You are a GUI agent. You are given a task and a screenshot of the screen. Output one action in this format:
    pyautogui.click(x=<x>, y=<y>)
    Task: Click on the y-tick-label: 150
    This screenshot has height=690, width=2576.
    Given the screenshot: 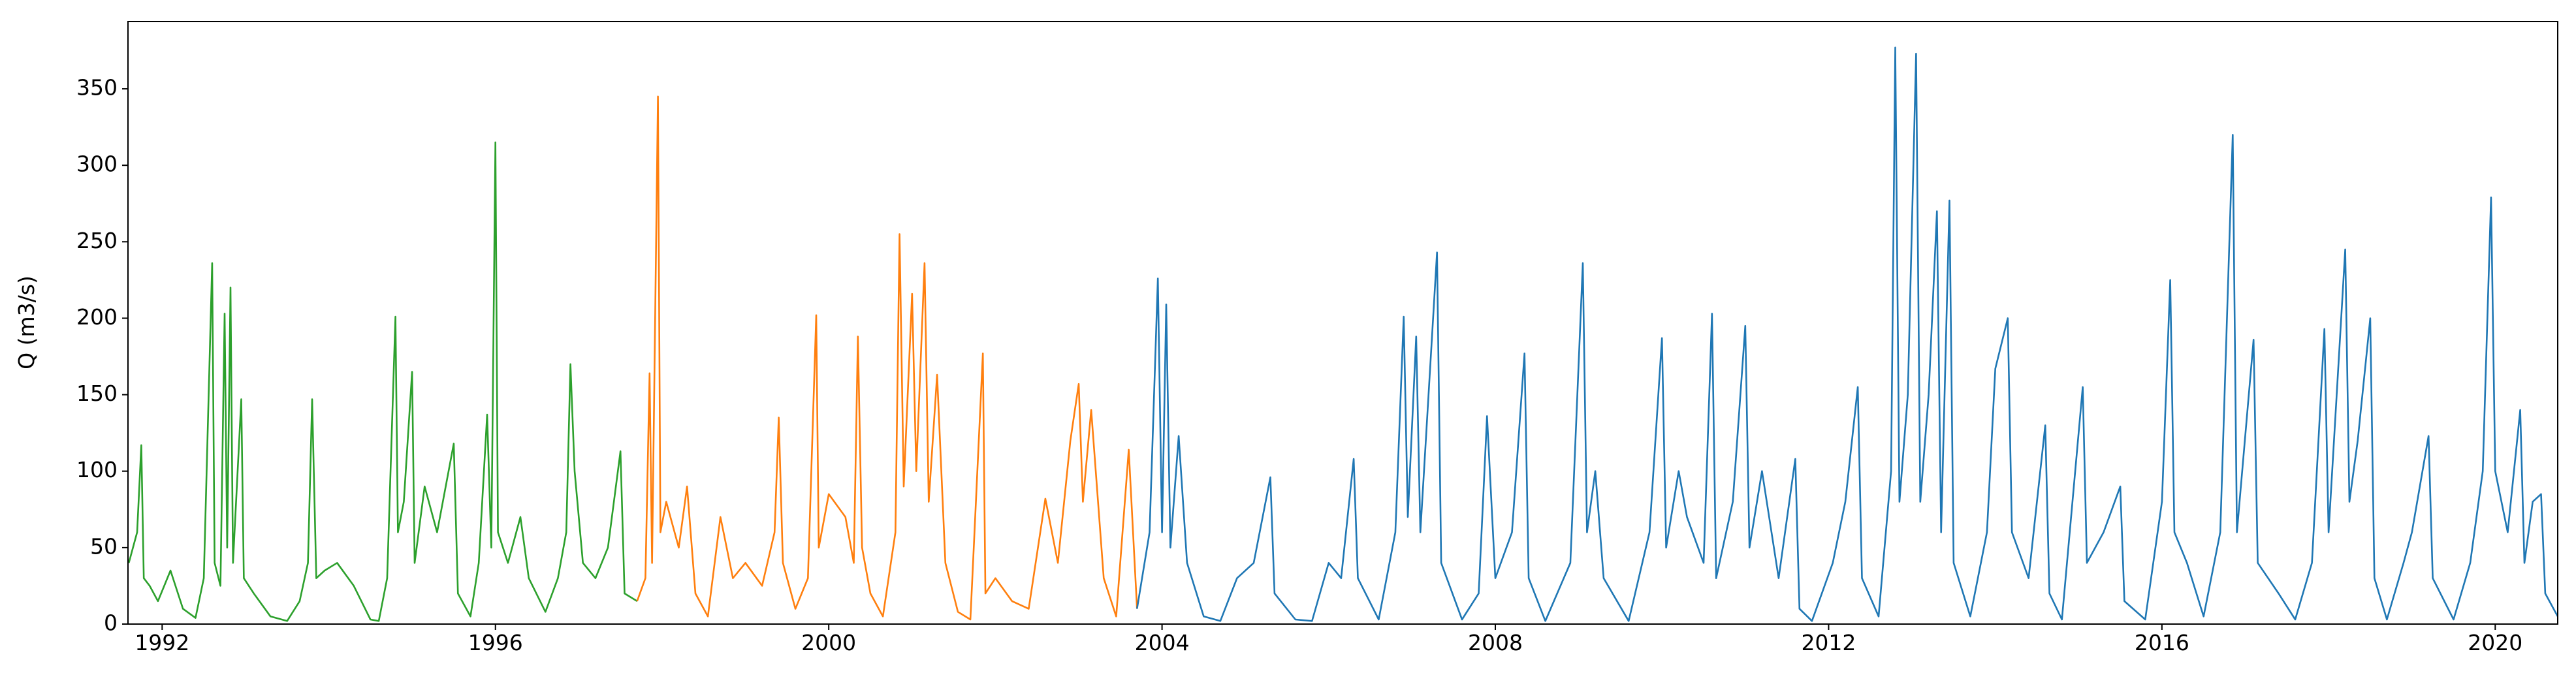 What is the action you would take?
    pyautogui.click(x=97, y=393)
    